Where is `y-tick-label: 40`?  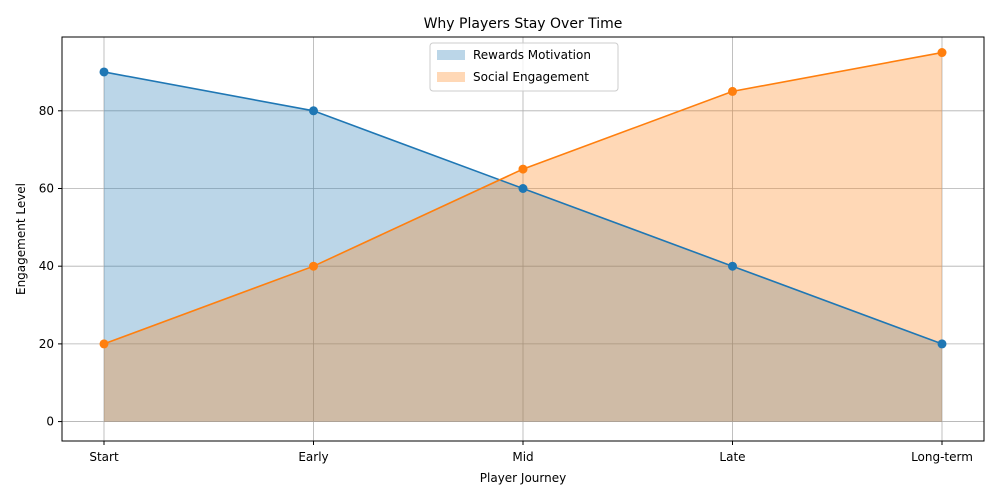
y-tick-label: 40 is located at coordinates (46, 266).